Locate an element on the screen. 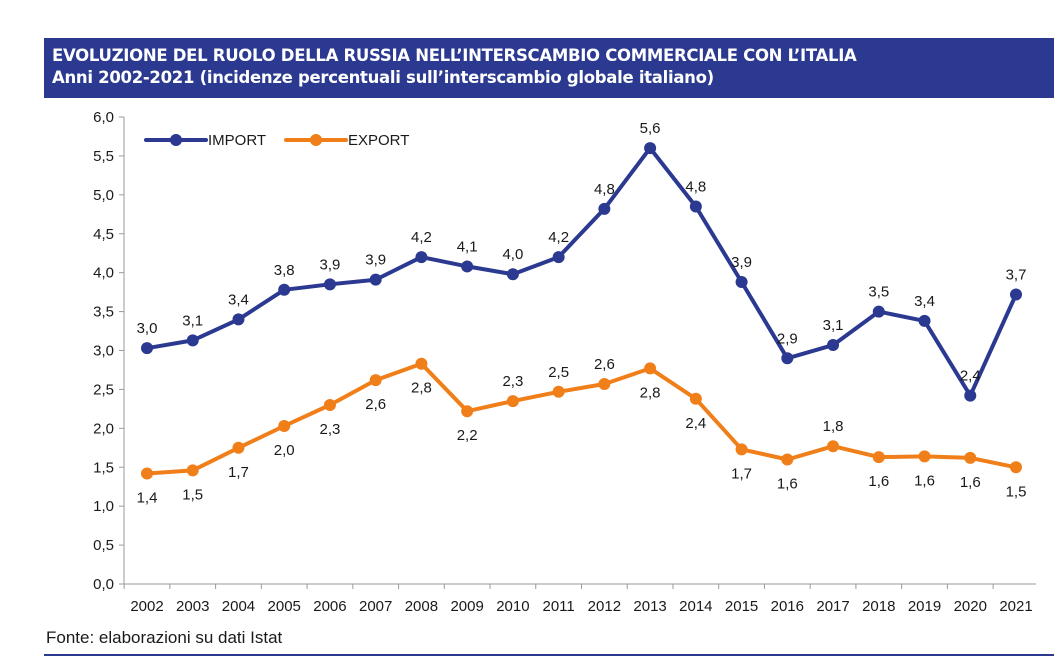 This screenshot has width=1063, height=670. y-tick-label: 0,5 is located at coordinates (103, 545).